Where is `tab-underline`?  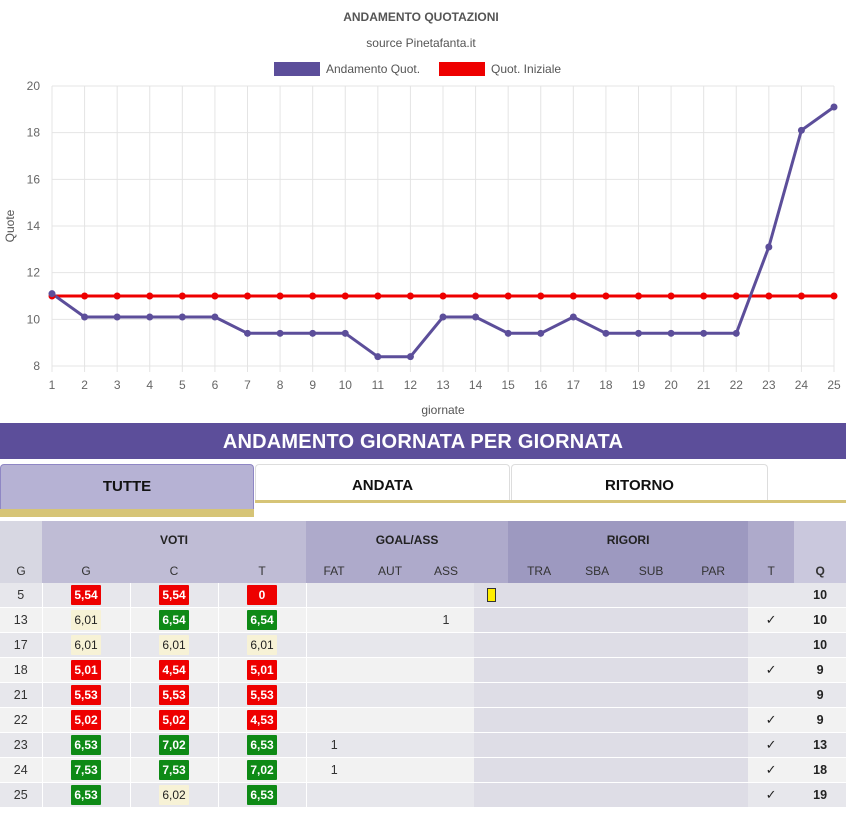
tab-underline is located at coordinates (550, 501).